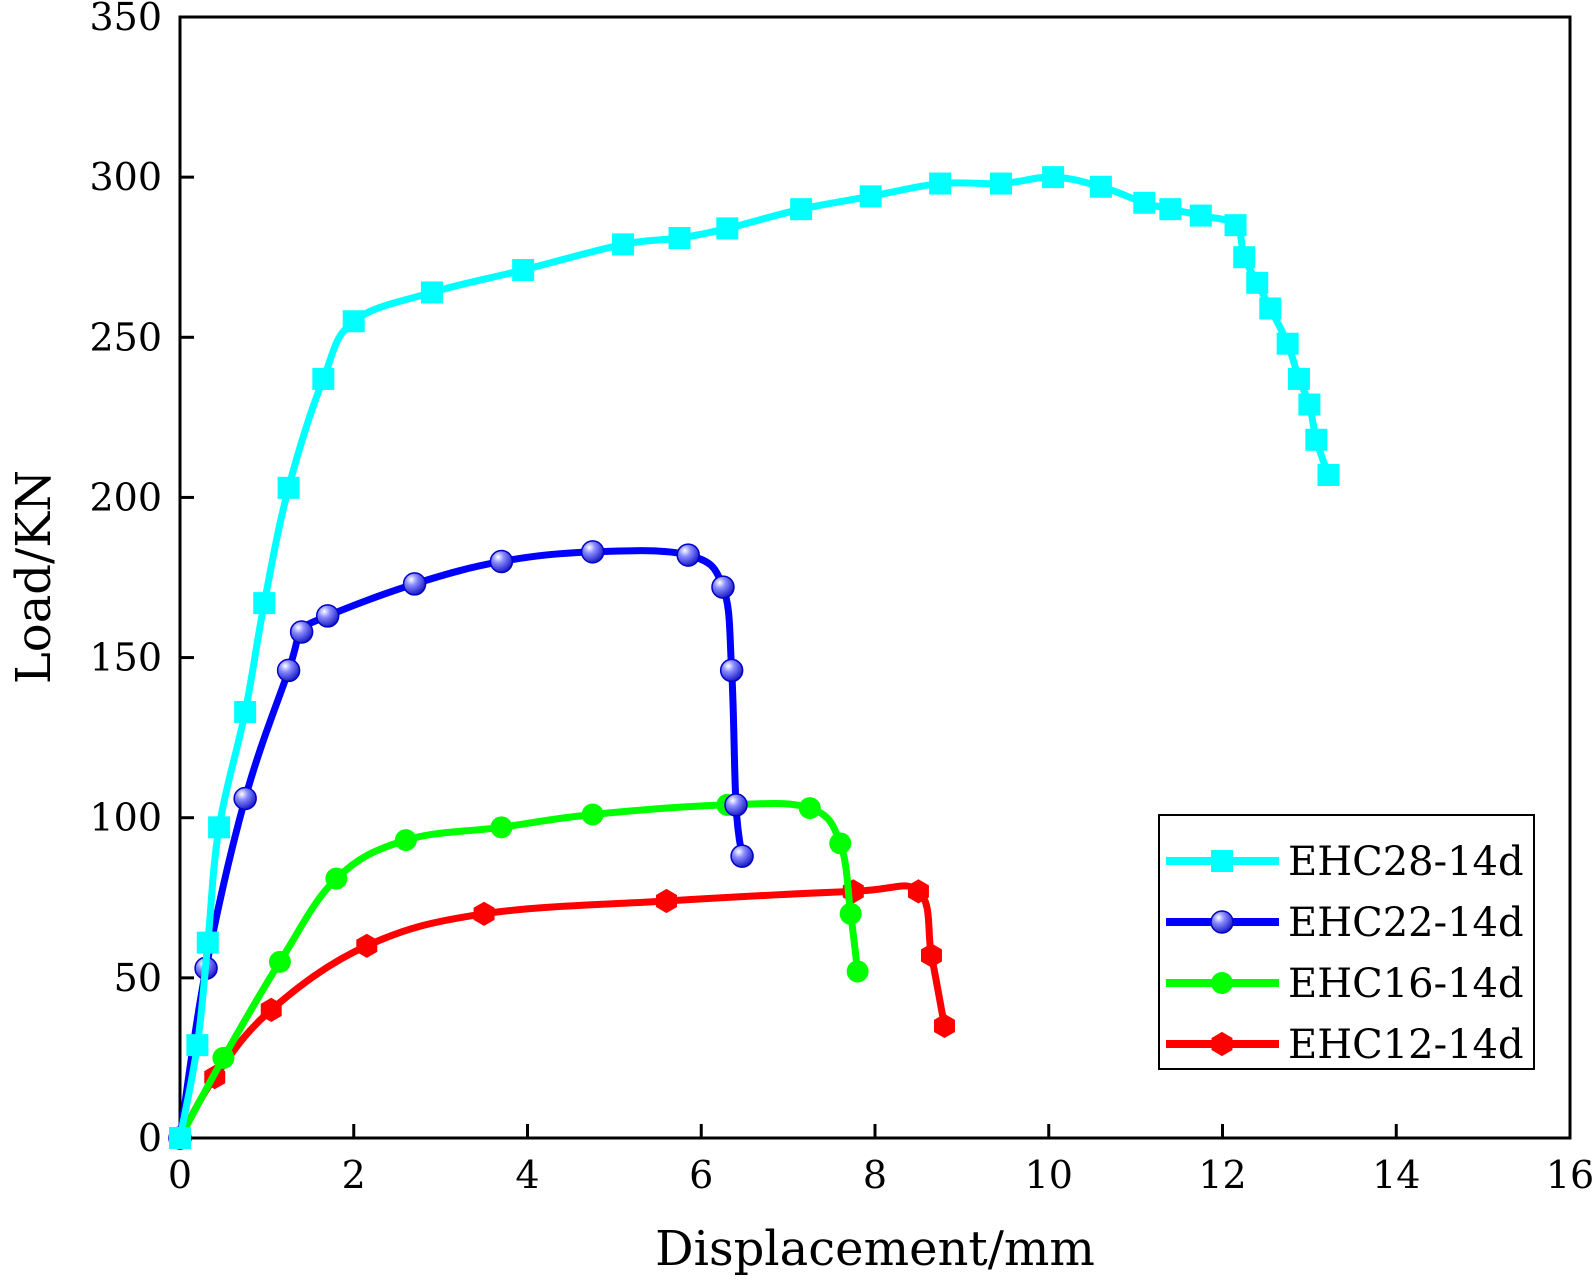 This screenshot has width=1594, height=1280. What do you see at coordinates (1345, 953) in the screenshot?
I see `legend-items: EHC28-14d EHC22-14d EHC16-14d EHC12-14d` at bounding box center [1345, 953].